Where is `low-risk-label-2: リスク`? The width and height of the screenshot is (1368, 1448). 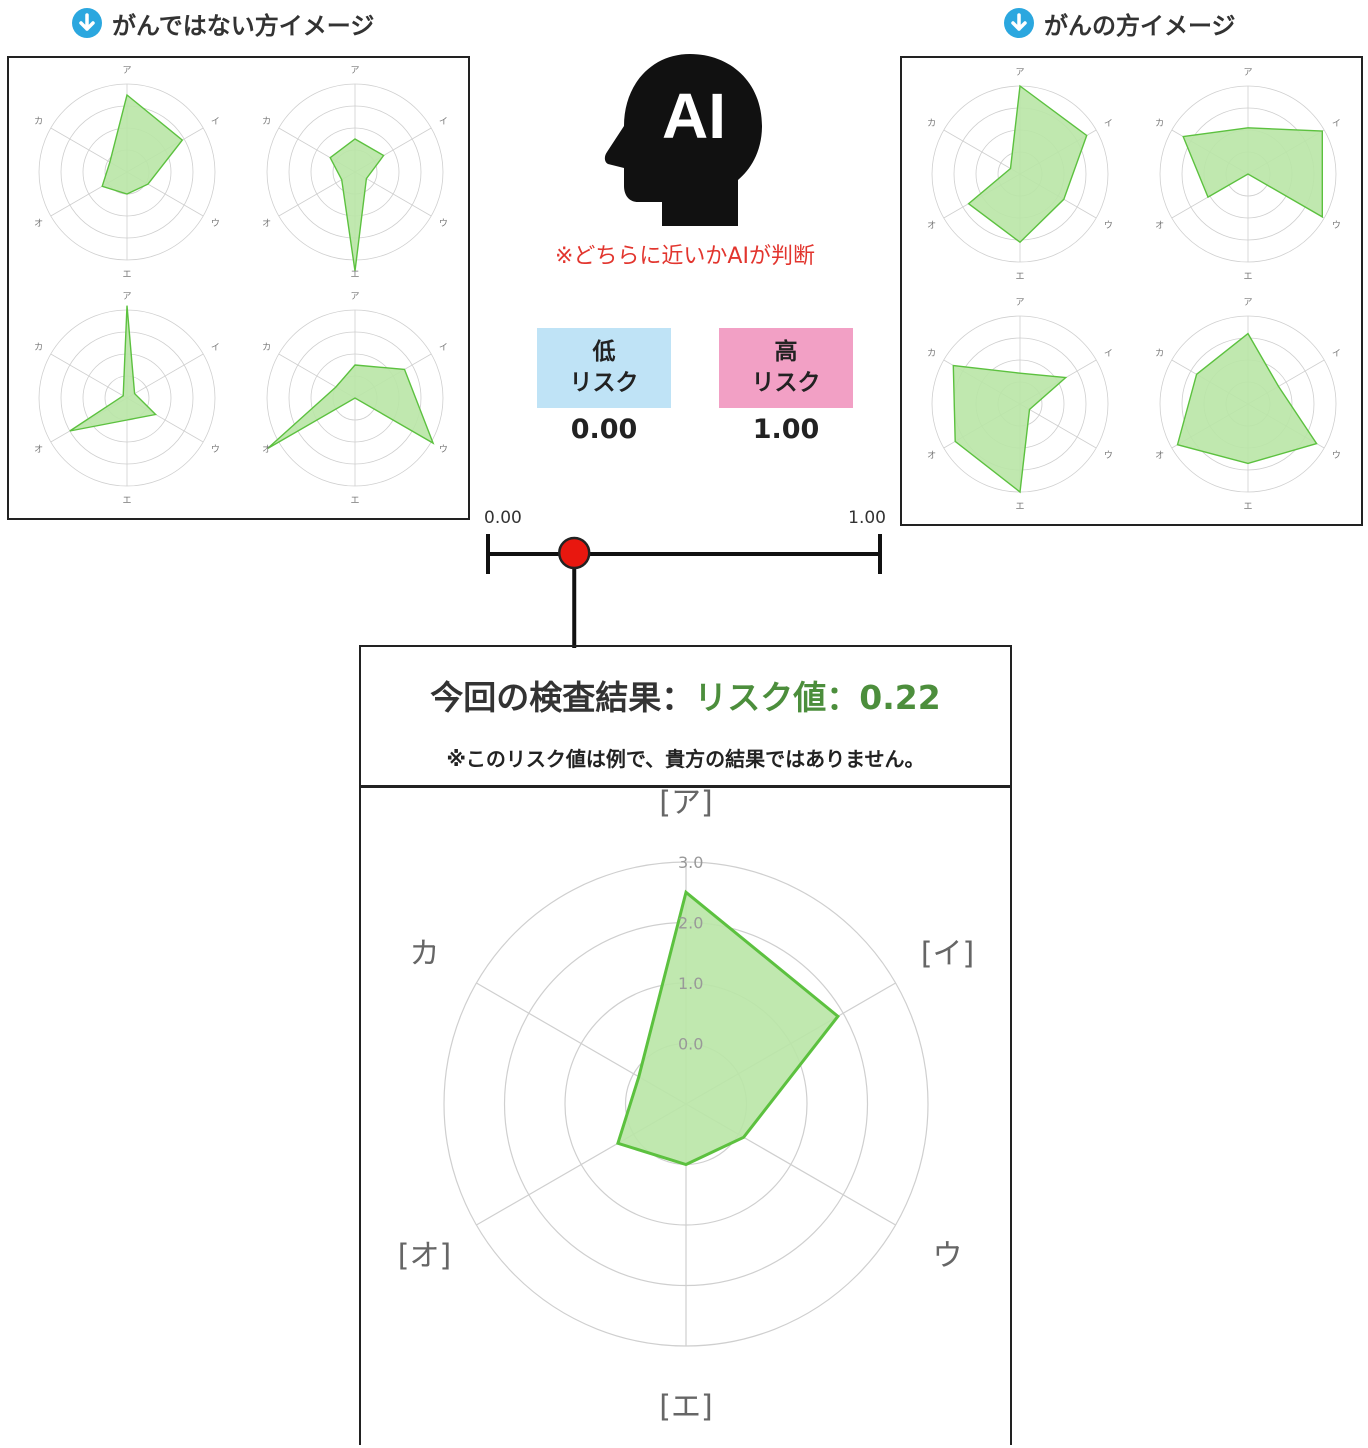
low-risk-label-2: リスク is located at coordinates (604, 383).